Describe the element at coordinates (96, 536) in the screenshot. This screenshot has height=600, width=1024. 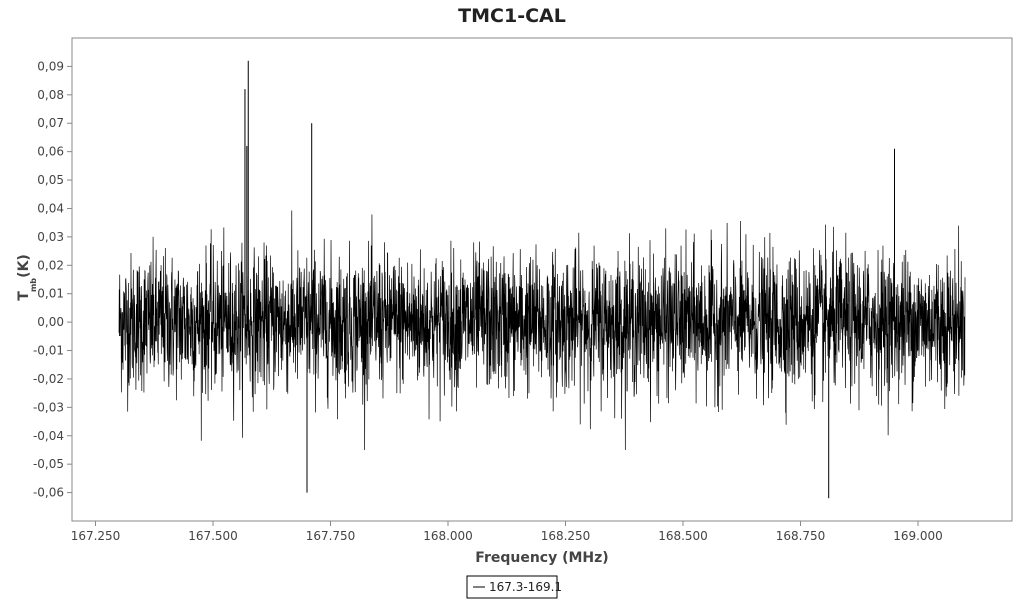
I see `x-tick-label: 167.250` at that location.